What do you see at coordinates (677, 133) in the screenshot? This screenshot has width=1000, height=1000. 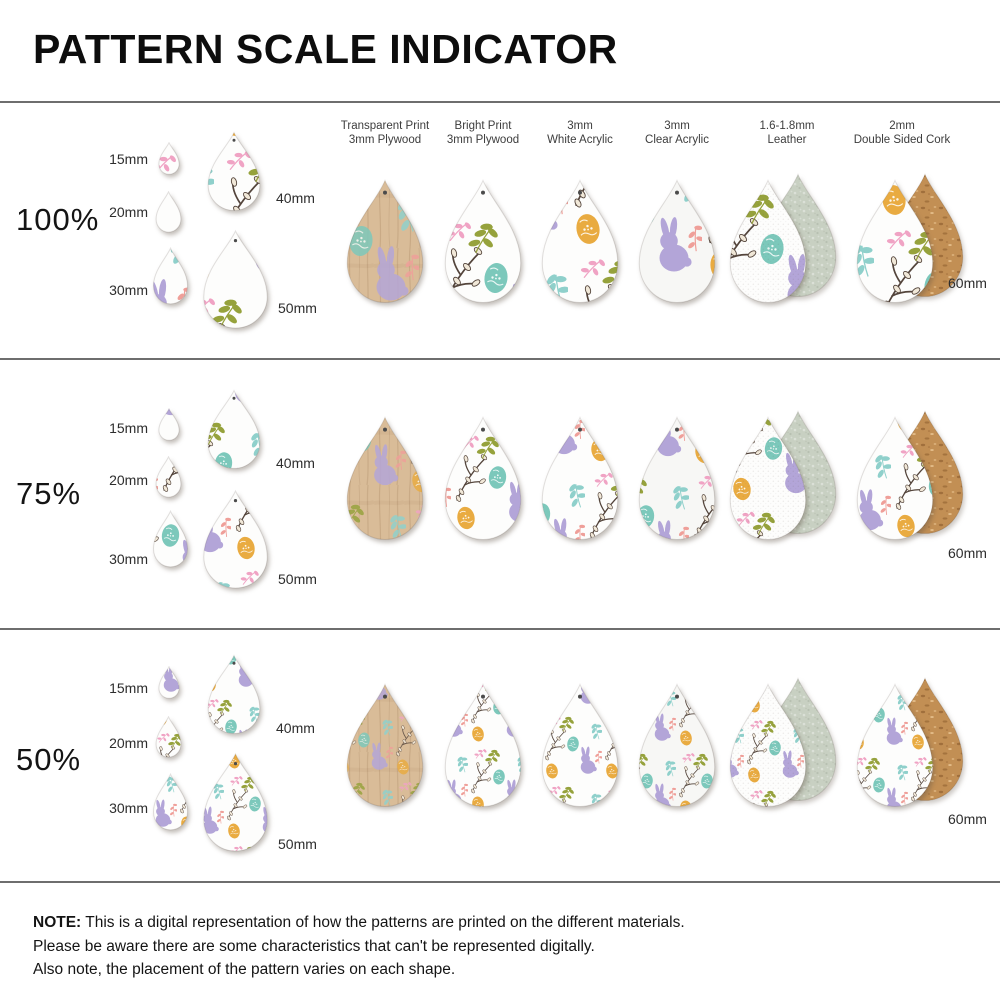 I see `column-header-4: 3mm Clear Acrylic` at bounding box center [677, 133].